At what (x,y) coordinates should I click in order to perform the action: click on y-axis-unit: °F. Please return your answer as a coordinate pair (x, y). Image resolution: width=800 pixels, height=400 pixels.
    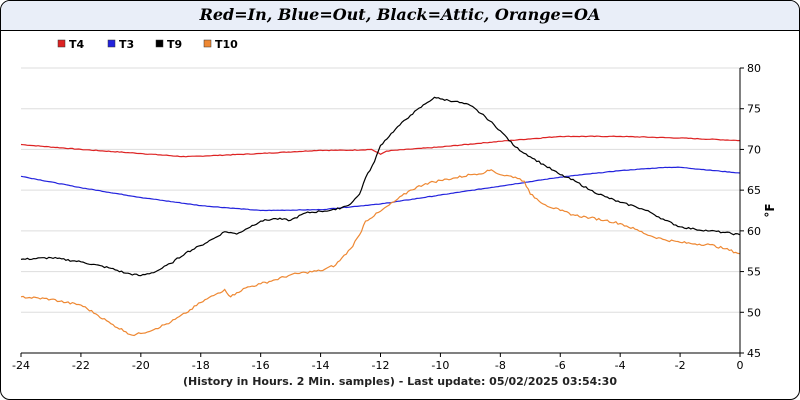
    Looking at the image, I should click on (770, 210).